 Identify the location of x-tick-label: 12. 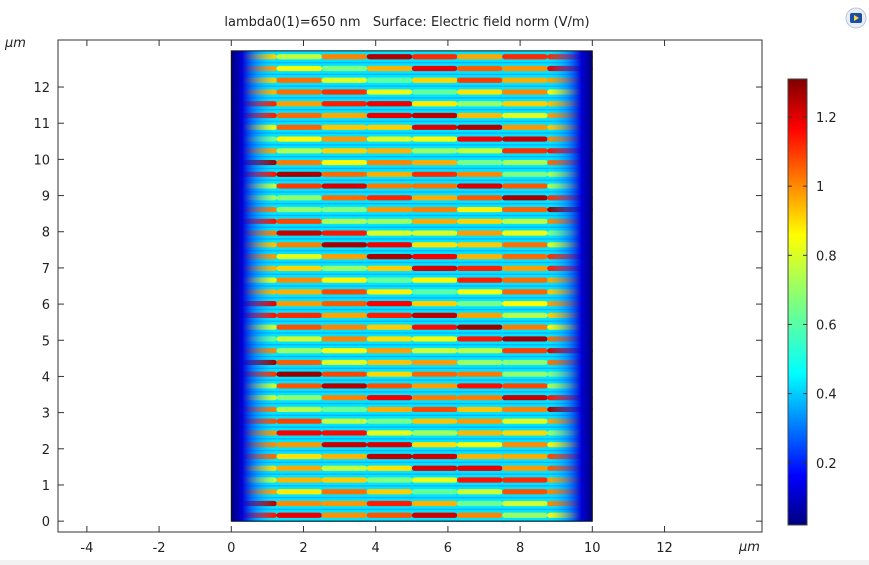
(664, 548).